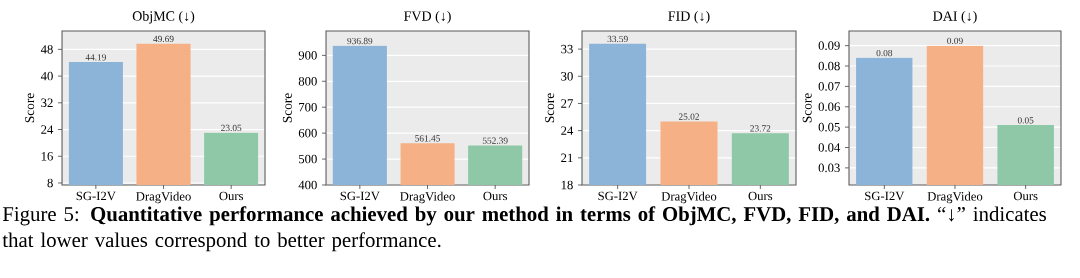 Image resolution: width=1080 pixels, height=278 pixels. I want to click on data-label: 23.72, so click(760, 128).